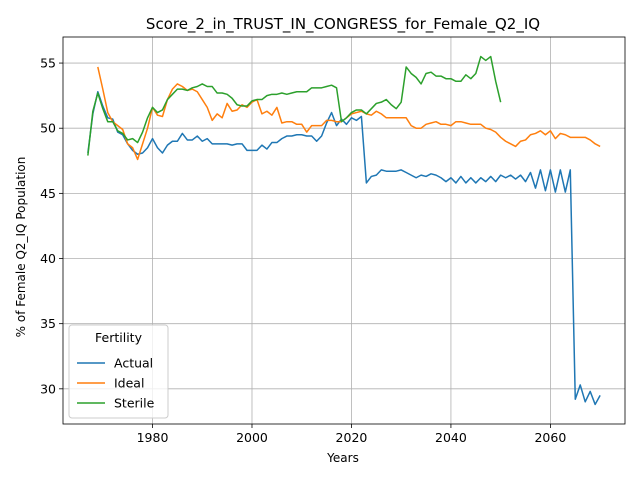 Image resolution: width=640 pixels, height=480 pixels. I want to click on x-tick-label: 1980, so click(153, 437).